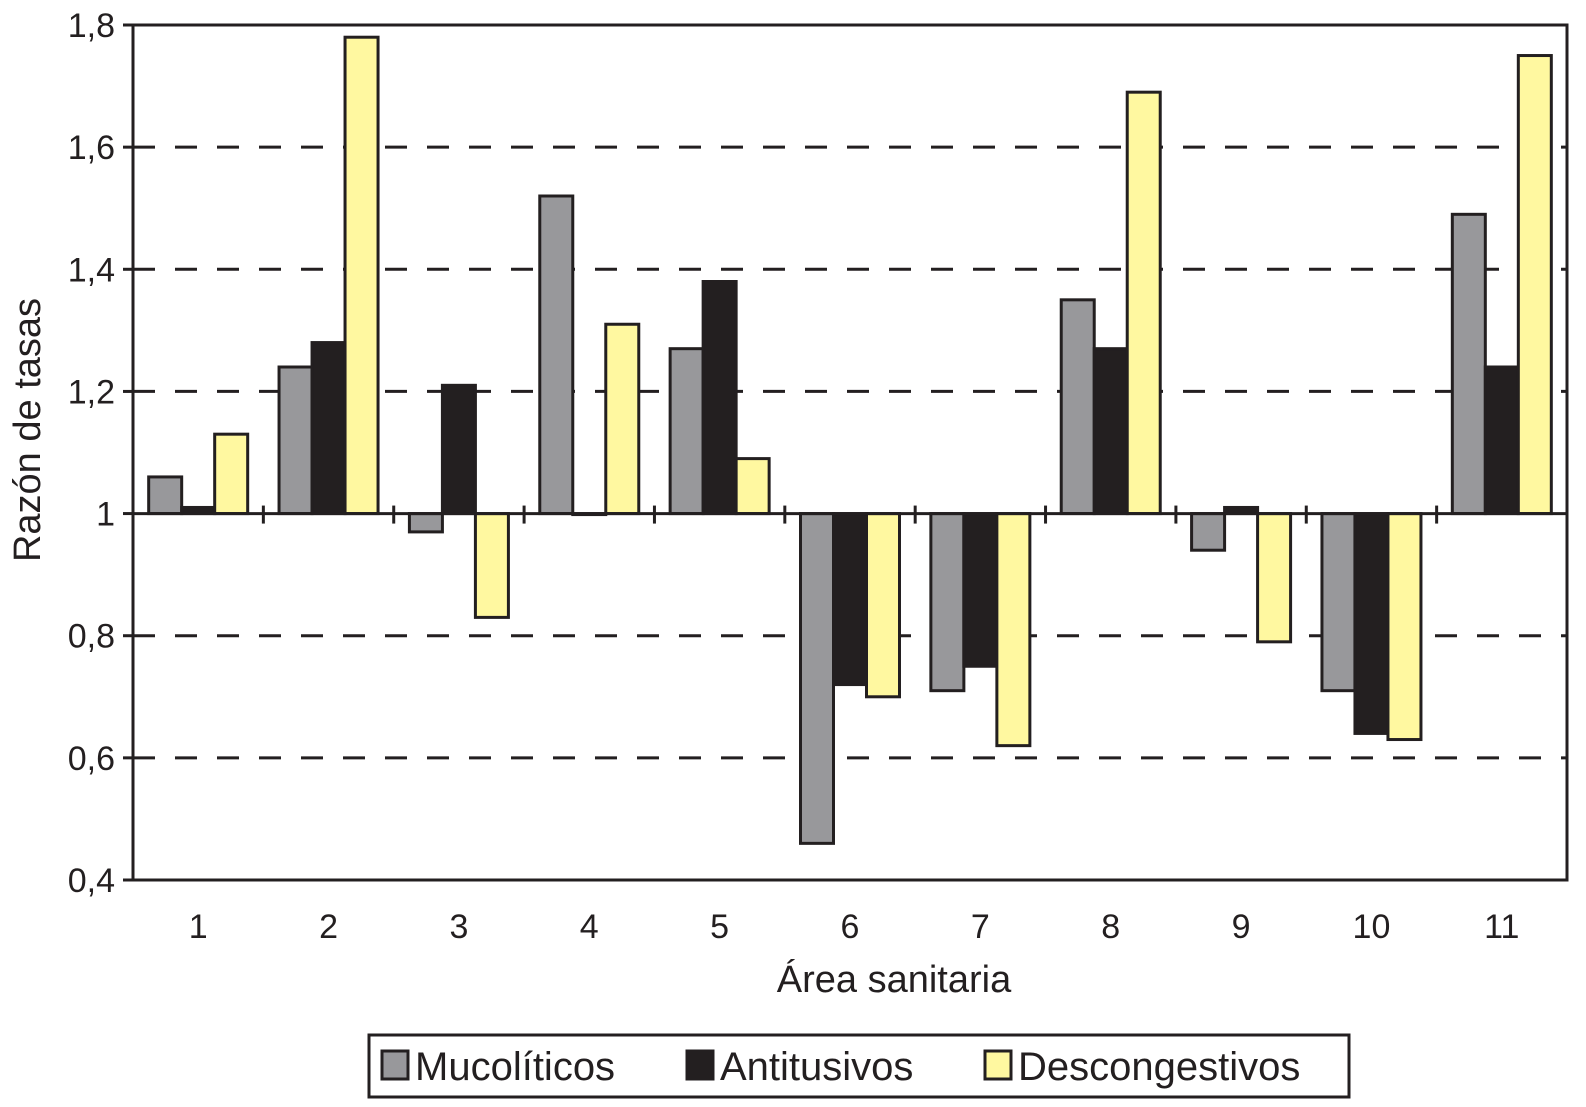 The image size is (1586, 1107). Describe the element at coordinates (1110, 927) in the screenshot. I see `x-tick-label: 8` at that location.